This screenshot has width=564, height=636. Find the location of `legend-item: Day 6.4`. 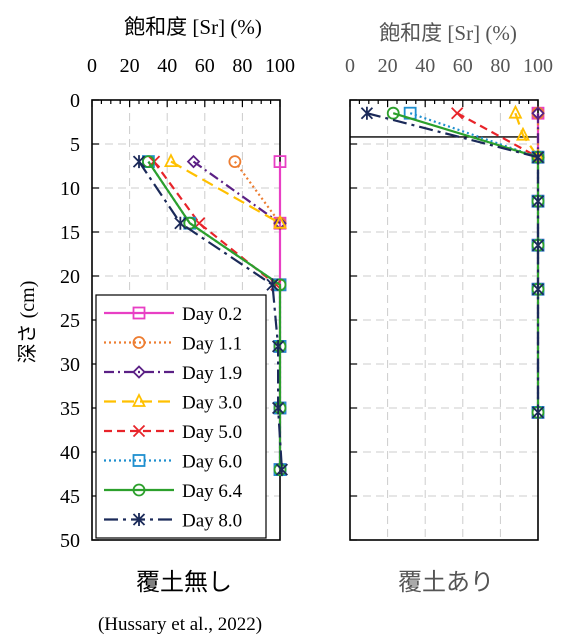

legend-item: Day 6.4 is located at coordinates (173, 491).